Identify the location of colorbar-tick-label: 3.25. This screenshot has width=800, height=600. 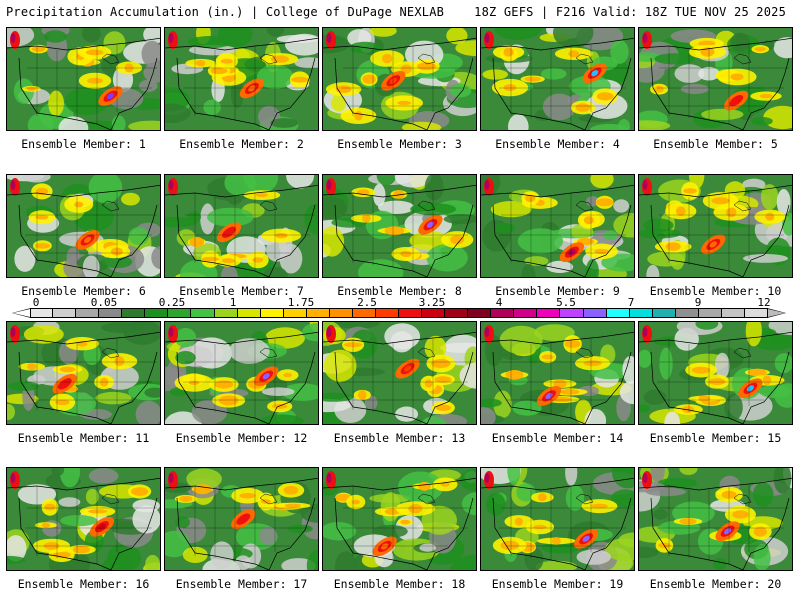
(432, 302).